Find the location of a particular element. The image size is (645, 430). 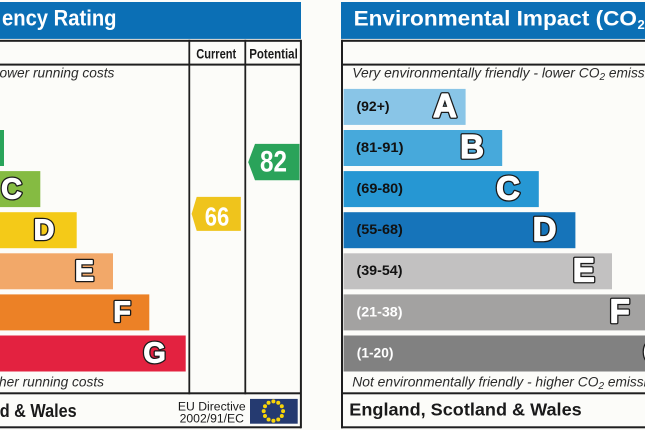

svg-text: (92+) is located at coordinates (373, 107).